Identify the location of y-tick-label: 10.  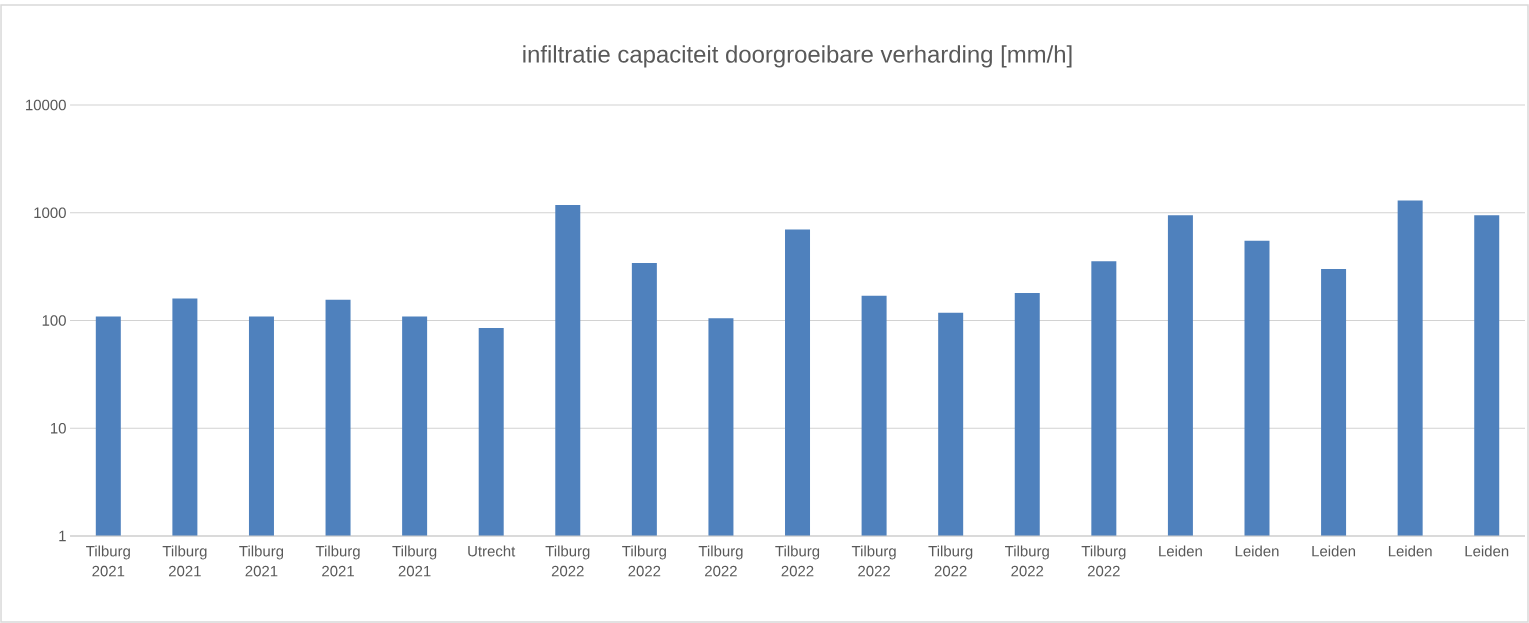
(58, 428).